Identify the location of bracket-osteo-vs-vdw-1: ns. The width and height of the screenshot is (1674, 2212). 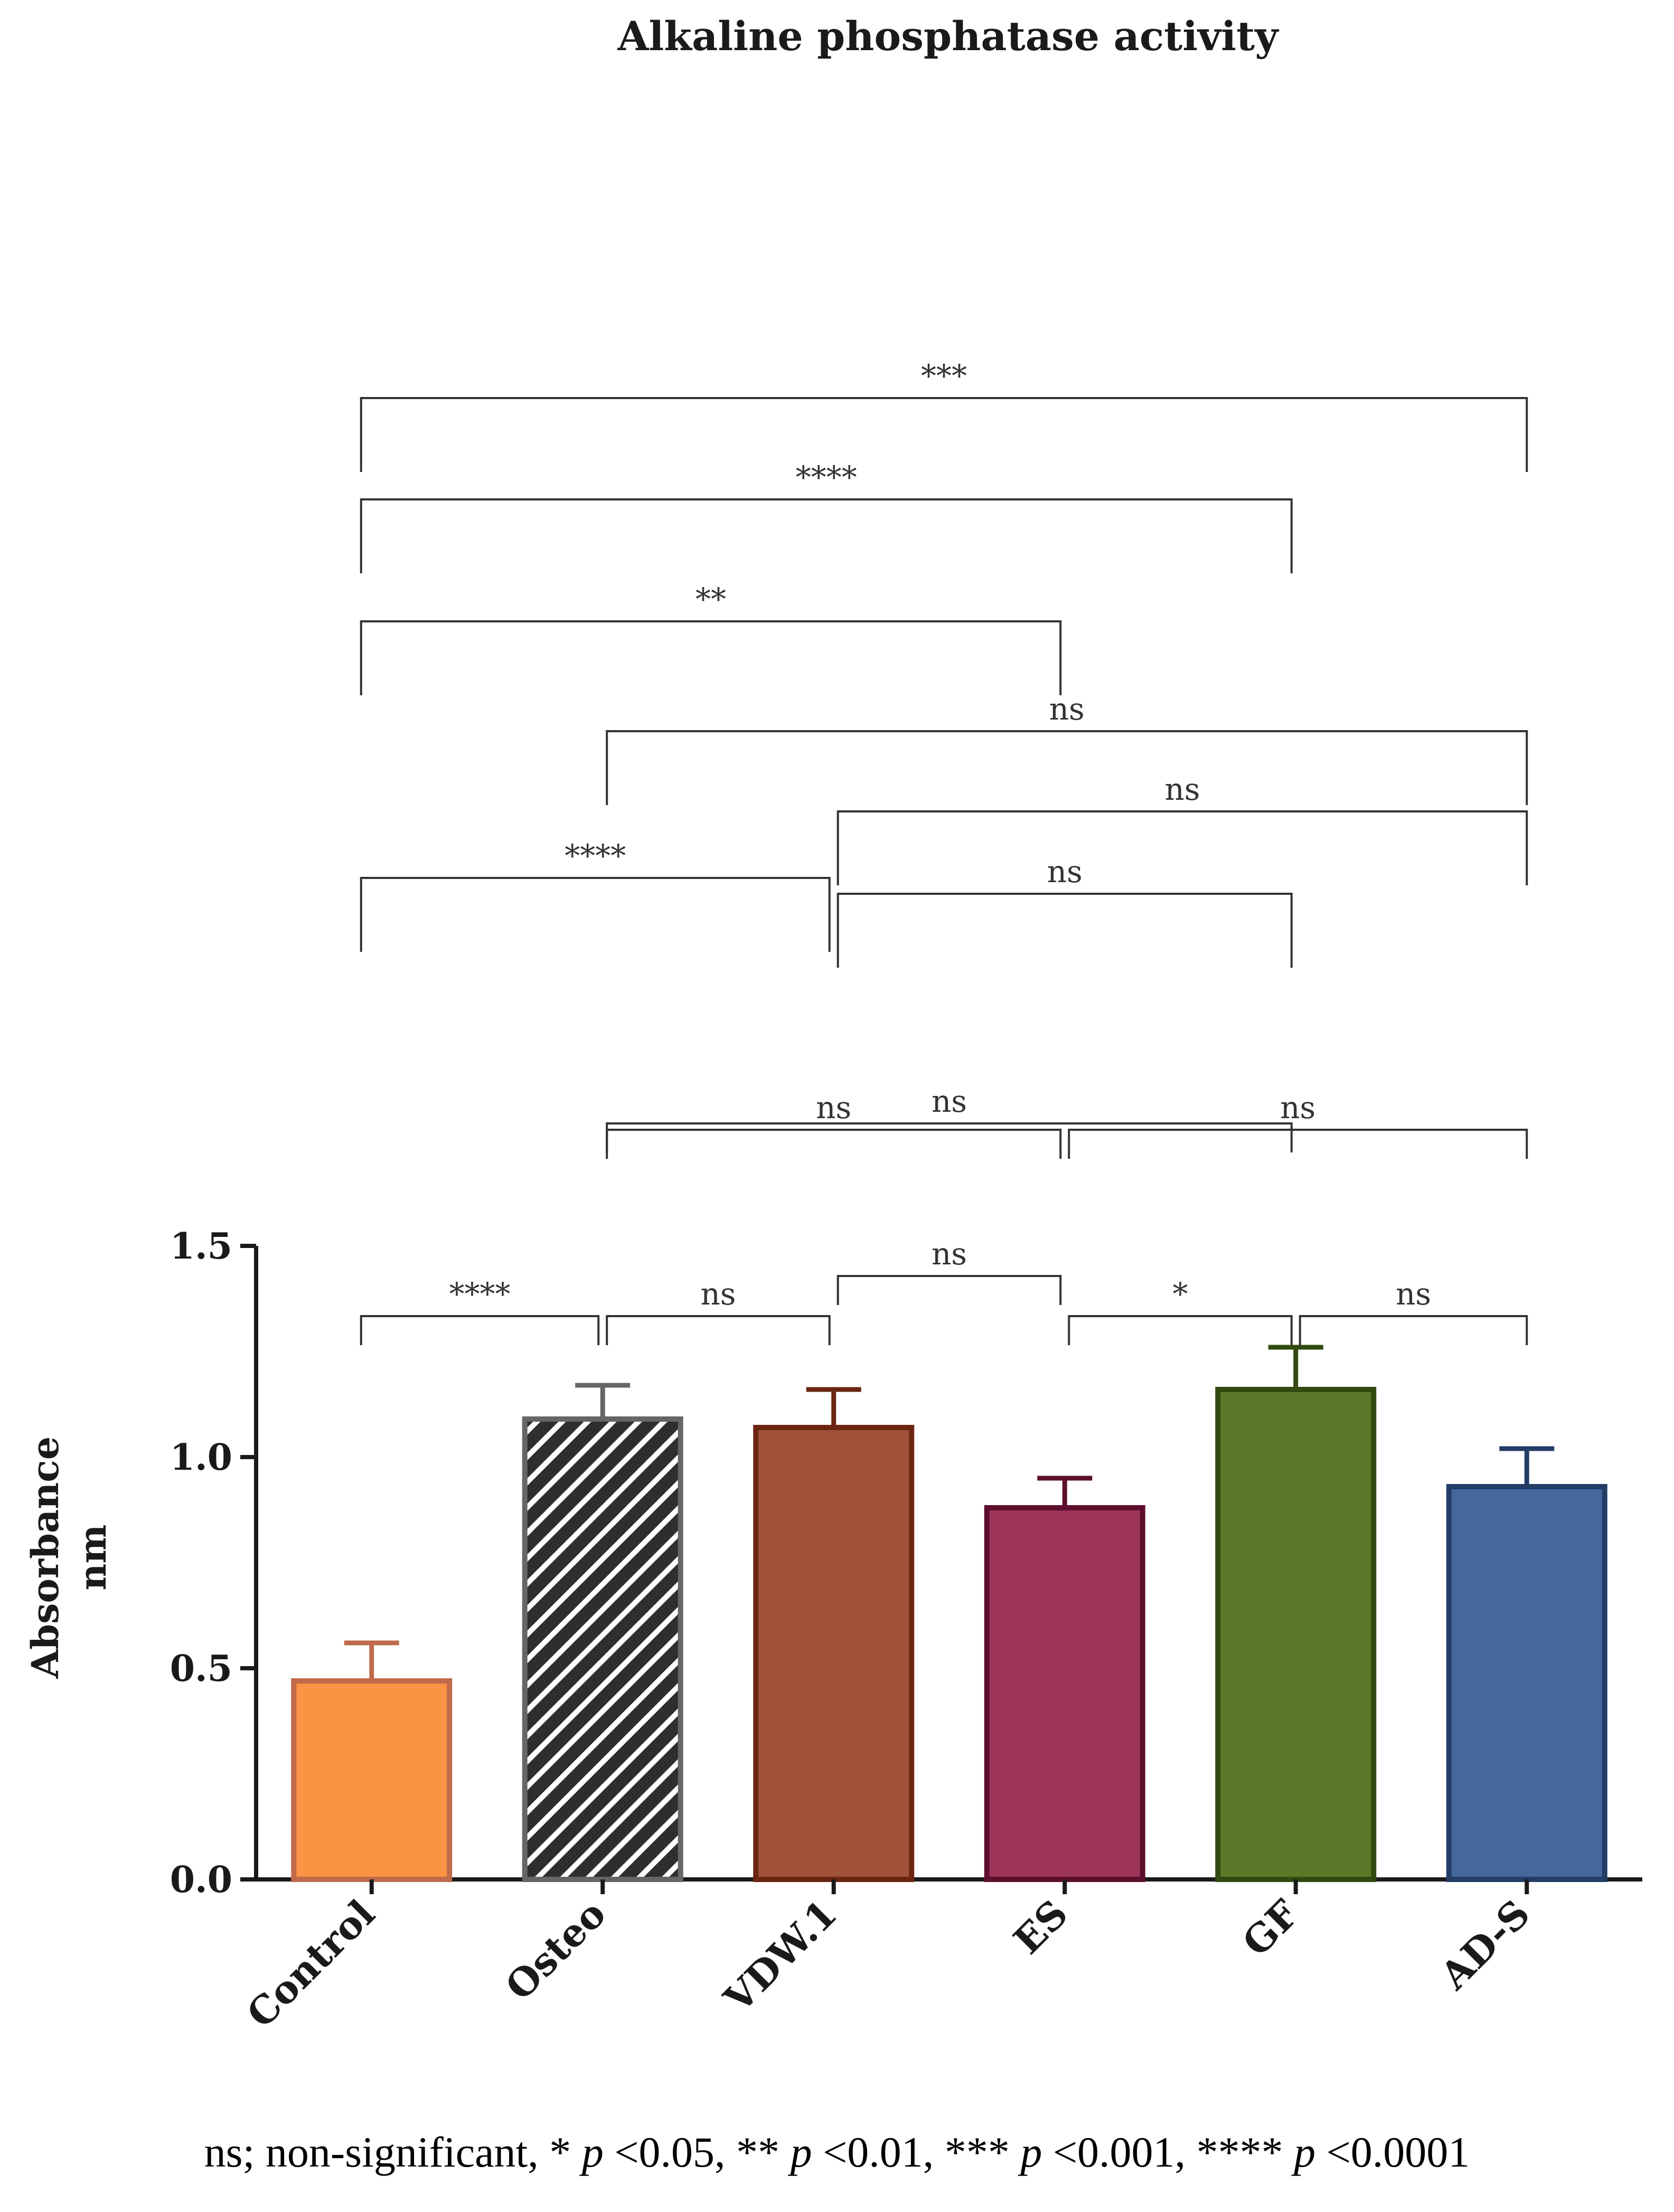
(718, 1310).